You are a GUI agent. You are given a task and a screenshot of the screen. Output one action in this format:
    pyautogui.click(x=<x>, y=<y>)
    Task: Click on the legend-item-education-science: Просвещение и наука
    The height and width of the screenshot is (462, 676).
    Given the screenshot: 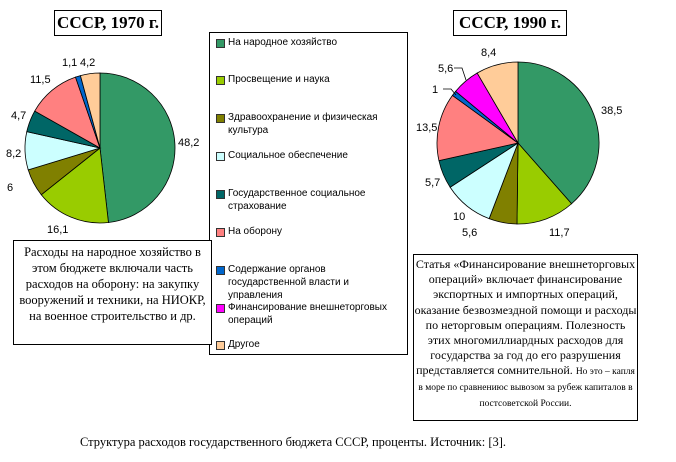 What is the action you would take?
    pyautogui.click(x=311, y=79)
    